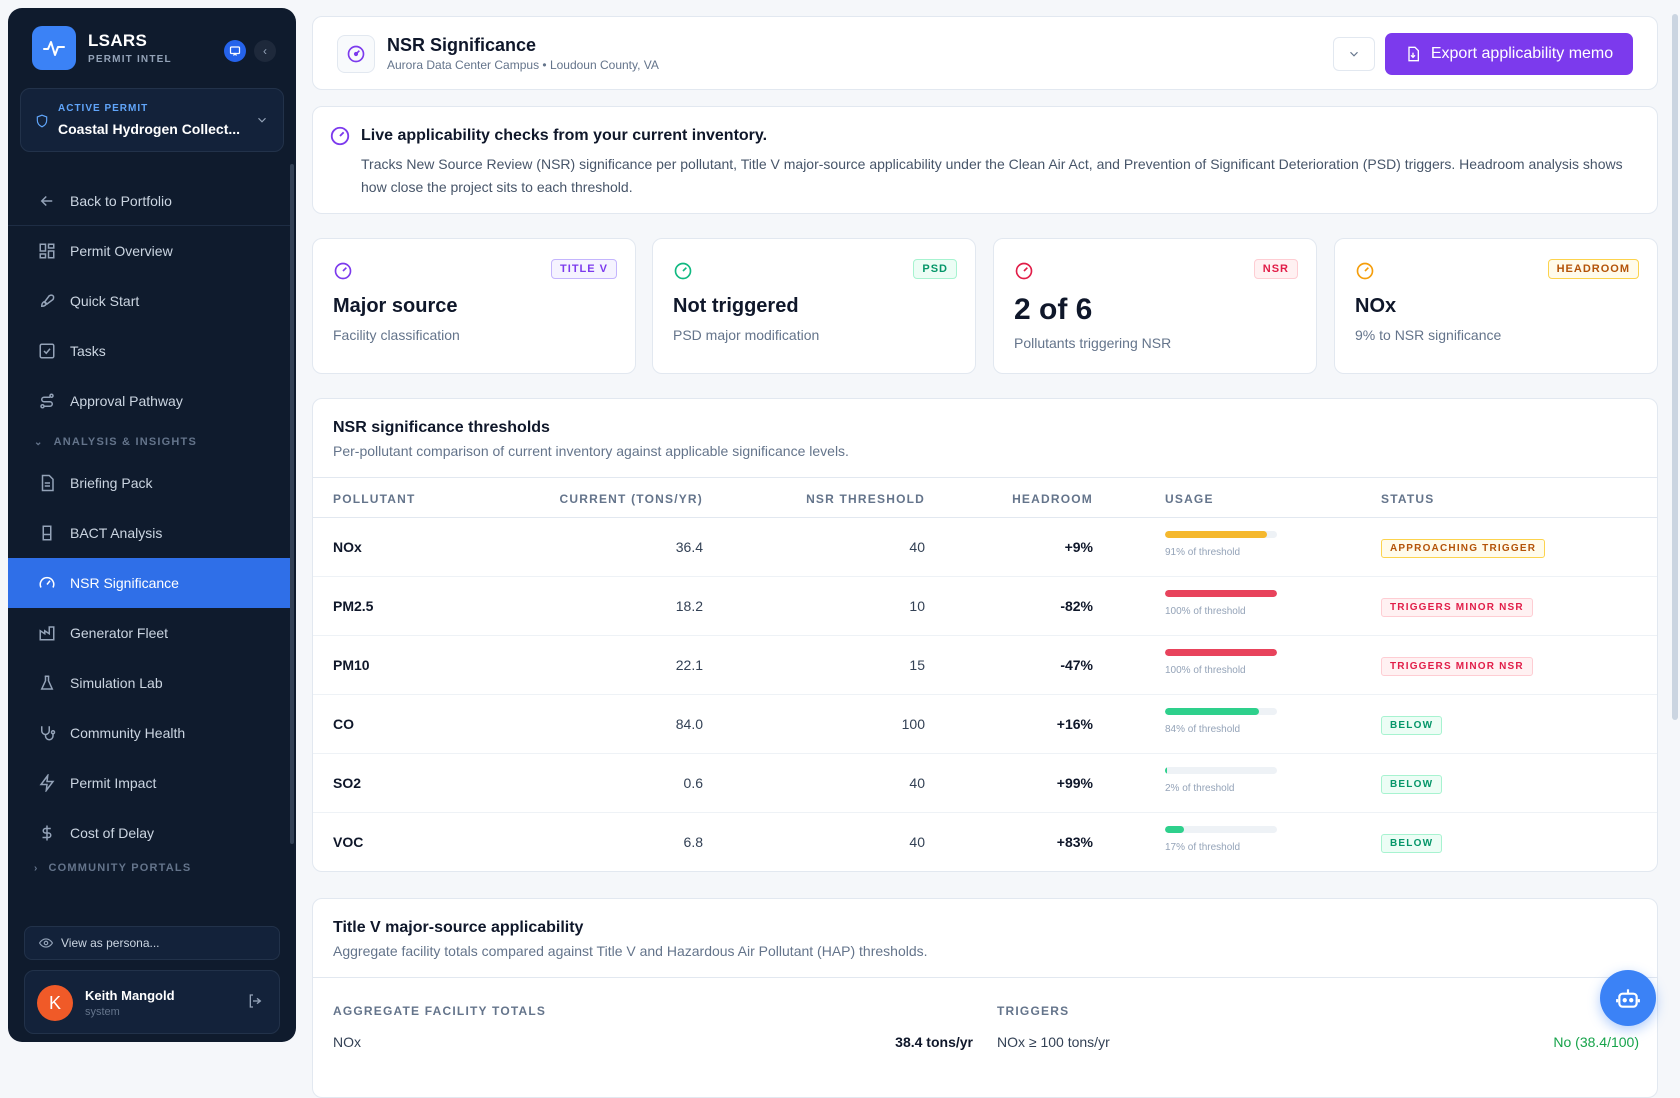 The image size is (1680, 1098). What do you see at coordinates (935, 269) in the screenshot?
I see `status-badge: PSD` at bounding box center [935, 269].